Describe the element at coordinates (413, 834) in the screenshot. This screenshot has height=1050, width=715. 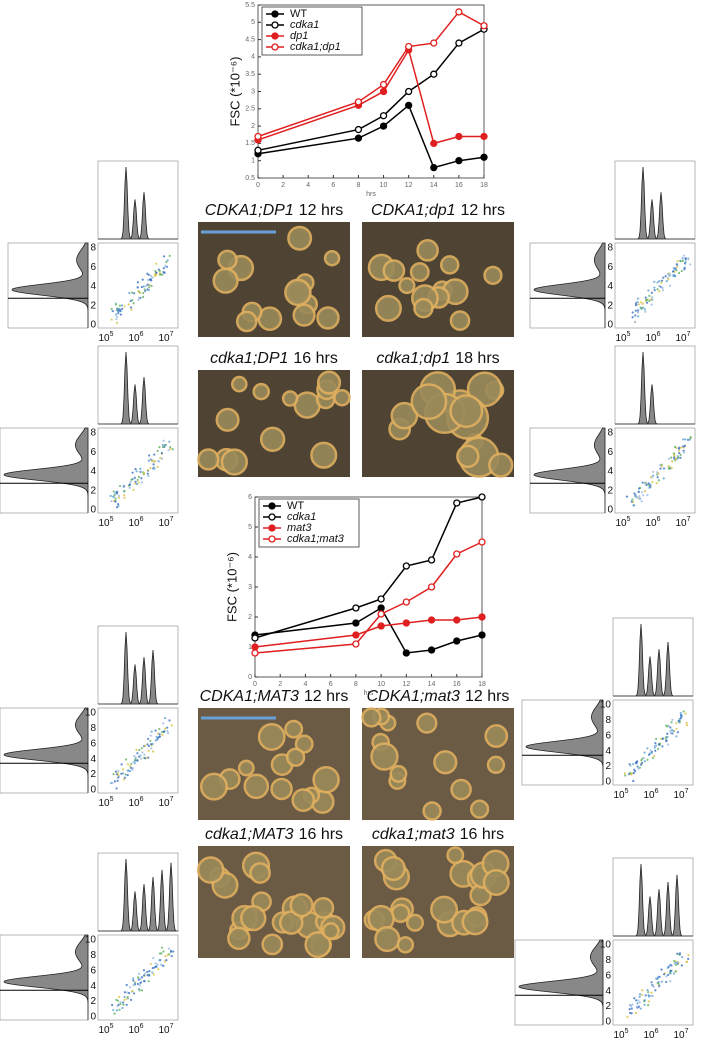
I see `genotype: cdka1;mat3` at that location.